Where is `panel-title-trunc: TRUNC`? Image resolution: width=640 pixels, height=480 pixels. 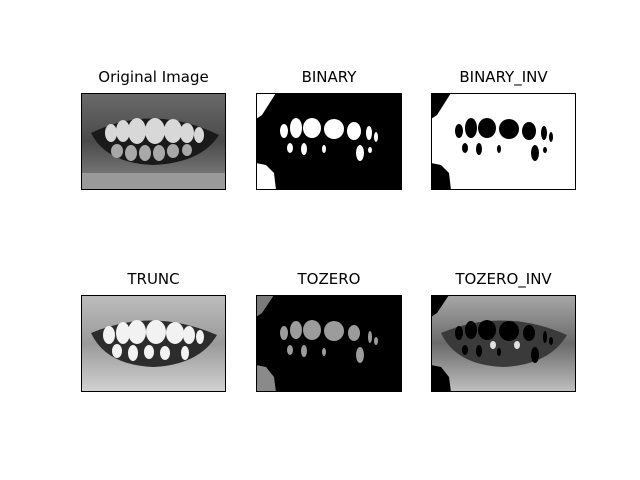 panel-title-trunc: TRUNC is located at coordinates (153, 279).